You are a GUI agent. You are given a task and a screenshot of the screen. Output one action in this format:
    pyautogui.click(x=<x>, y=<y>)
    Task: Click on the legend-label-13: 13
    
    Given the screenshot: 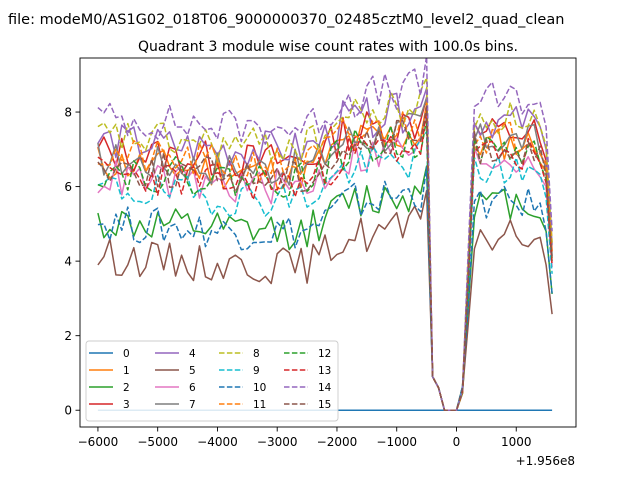 What is the action you would take?
    pyautogui.click(x=324, y=371)
    